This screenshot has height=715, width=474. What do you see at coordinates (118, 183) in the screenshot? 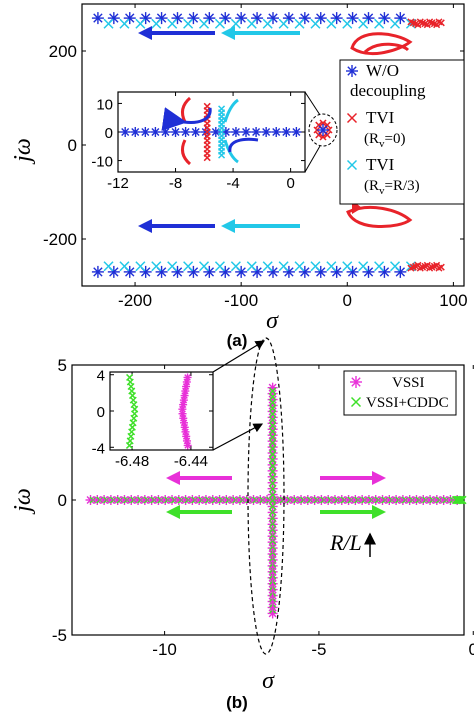
I see `ia-xtick-label: -12` at bounding box center [118, 183].